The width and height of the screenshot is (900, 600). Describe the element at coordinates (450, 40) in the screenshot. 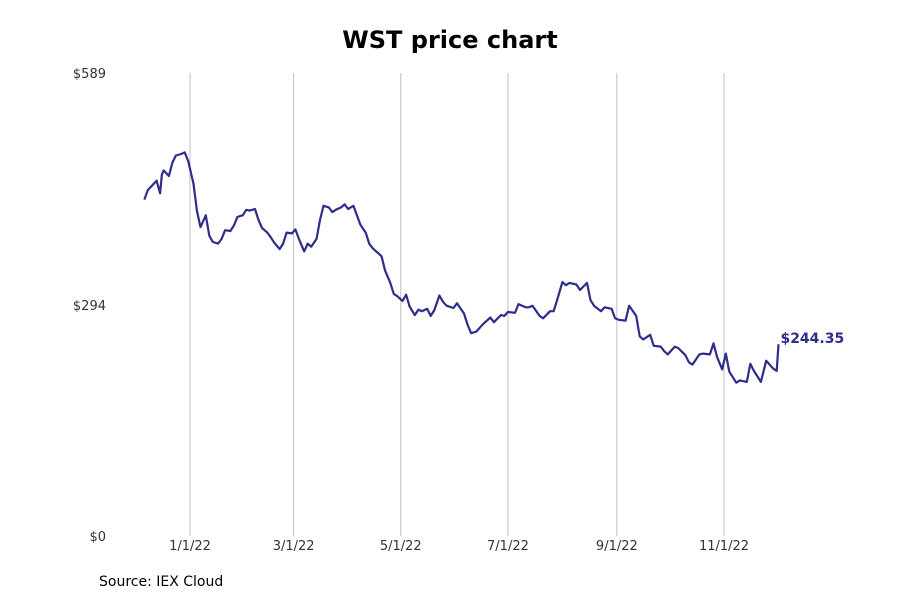

I see `chart-title: WST price chart` at that location.